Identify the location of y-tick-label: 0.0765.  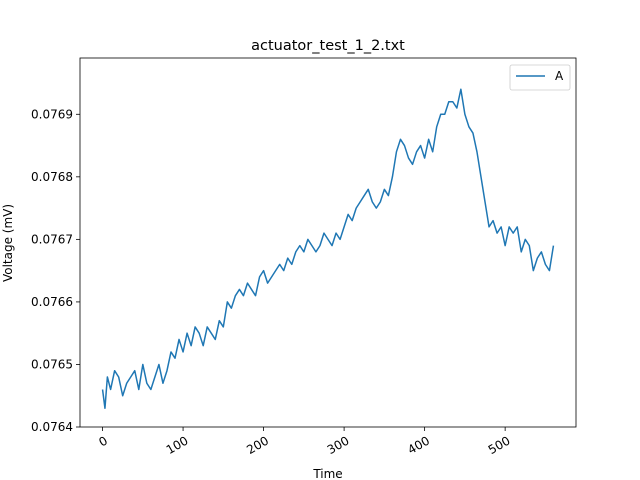
(52, 364).